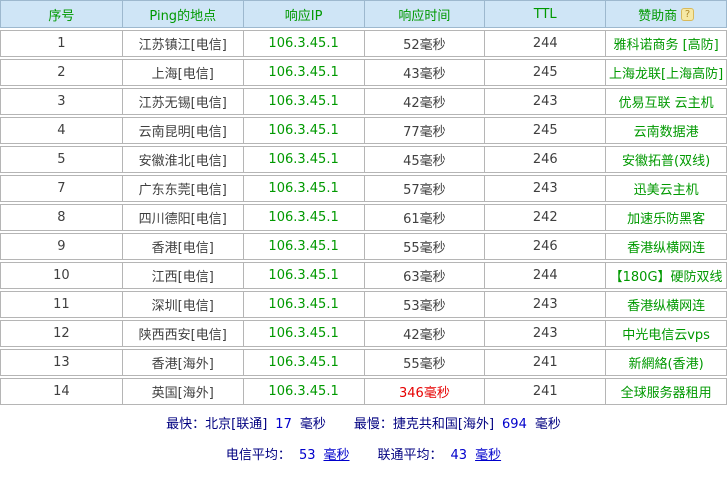 The image size is (727, 502). I want to click on table-row: 11 深圳[电信] 106.3.45.1 53毫秒 243 香港纵横网连, so click(363, 304).